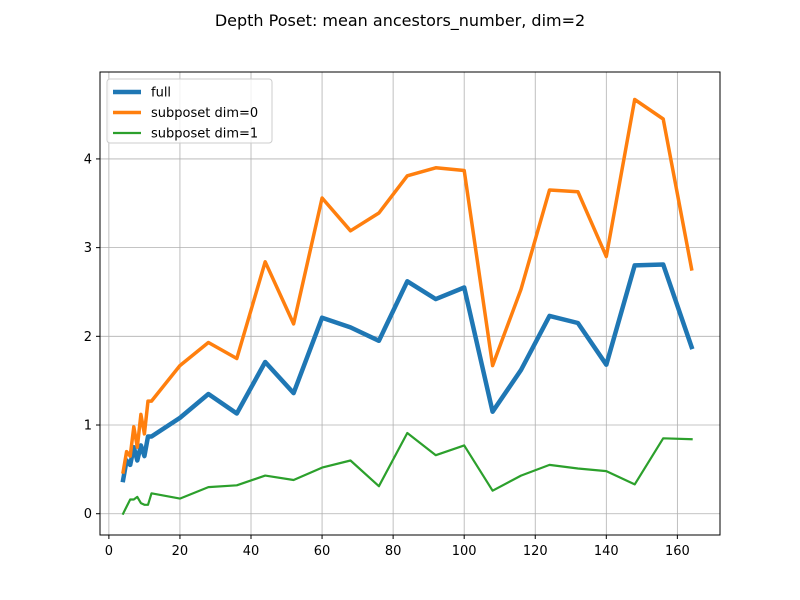 Image resolution: width=800 pixels, height=600 pixels. I want to click on legend: full subposet dim=0 subposet dim=1, so click(189, 111).